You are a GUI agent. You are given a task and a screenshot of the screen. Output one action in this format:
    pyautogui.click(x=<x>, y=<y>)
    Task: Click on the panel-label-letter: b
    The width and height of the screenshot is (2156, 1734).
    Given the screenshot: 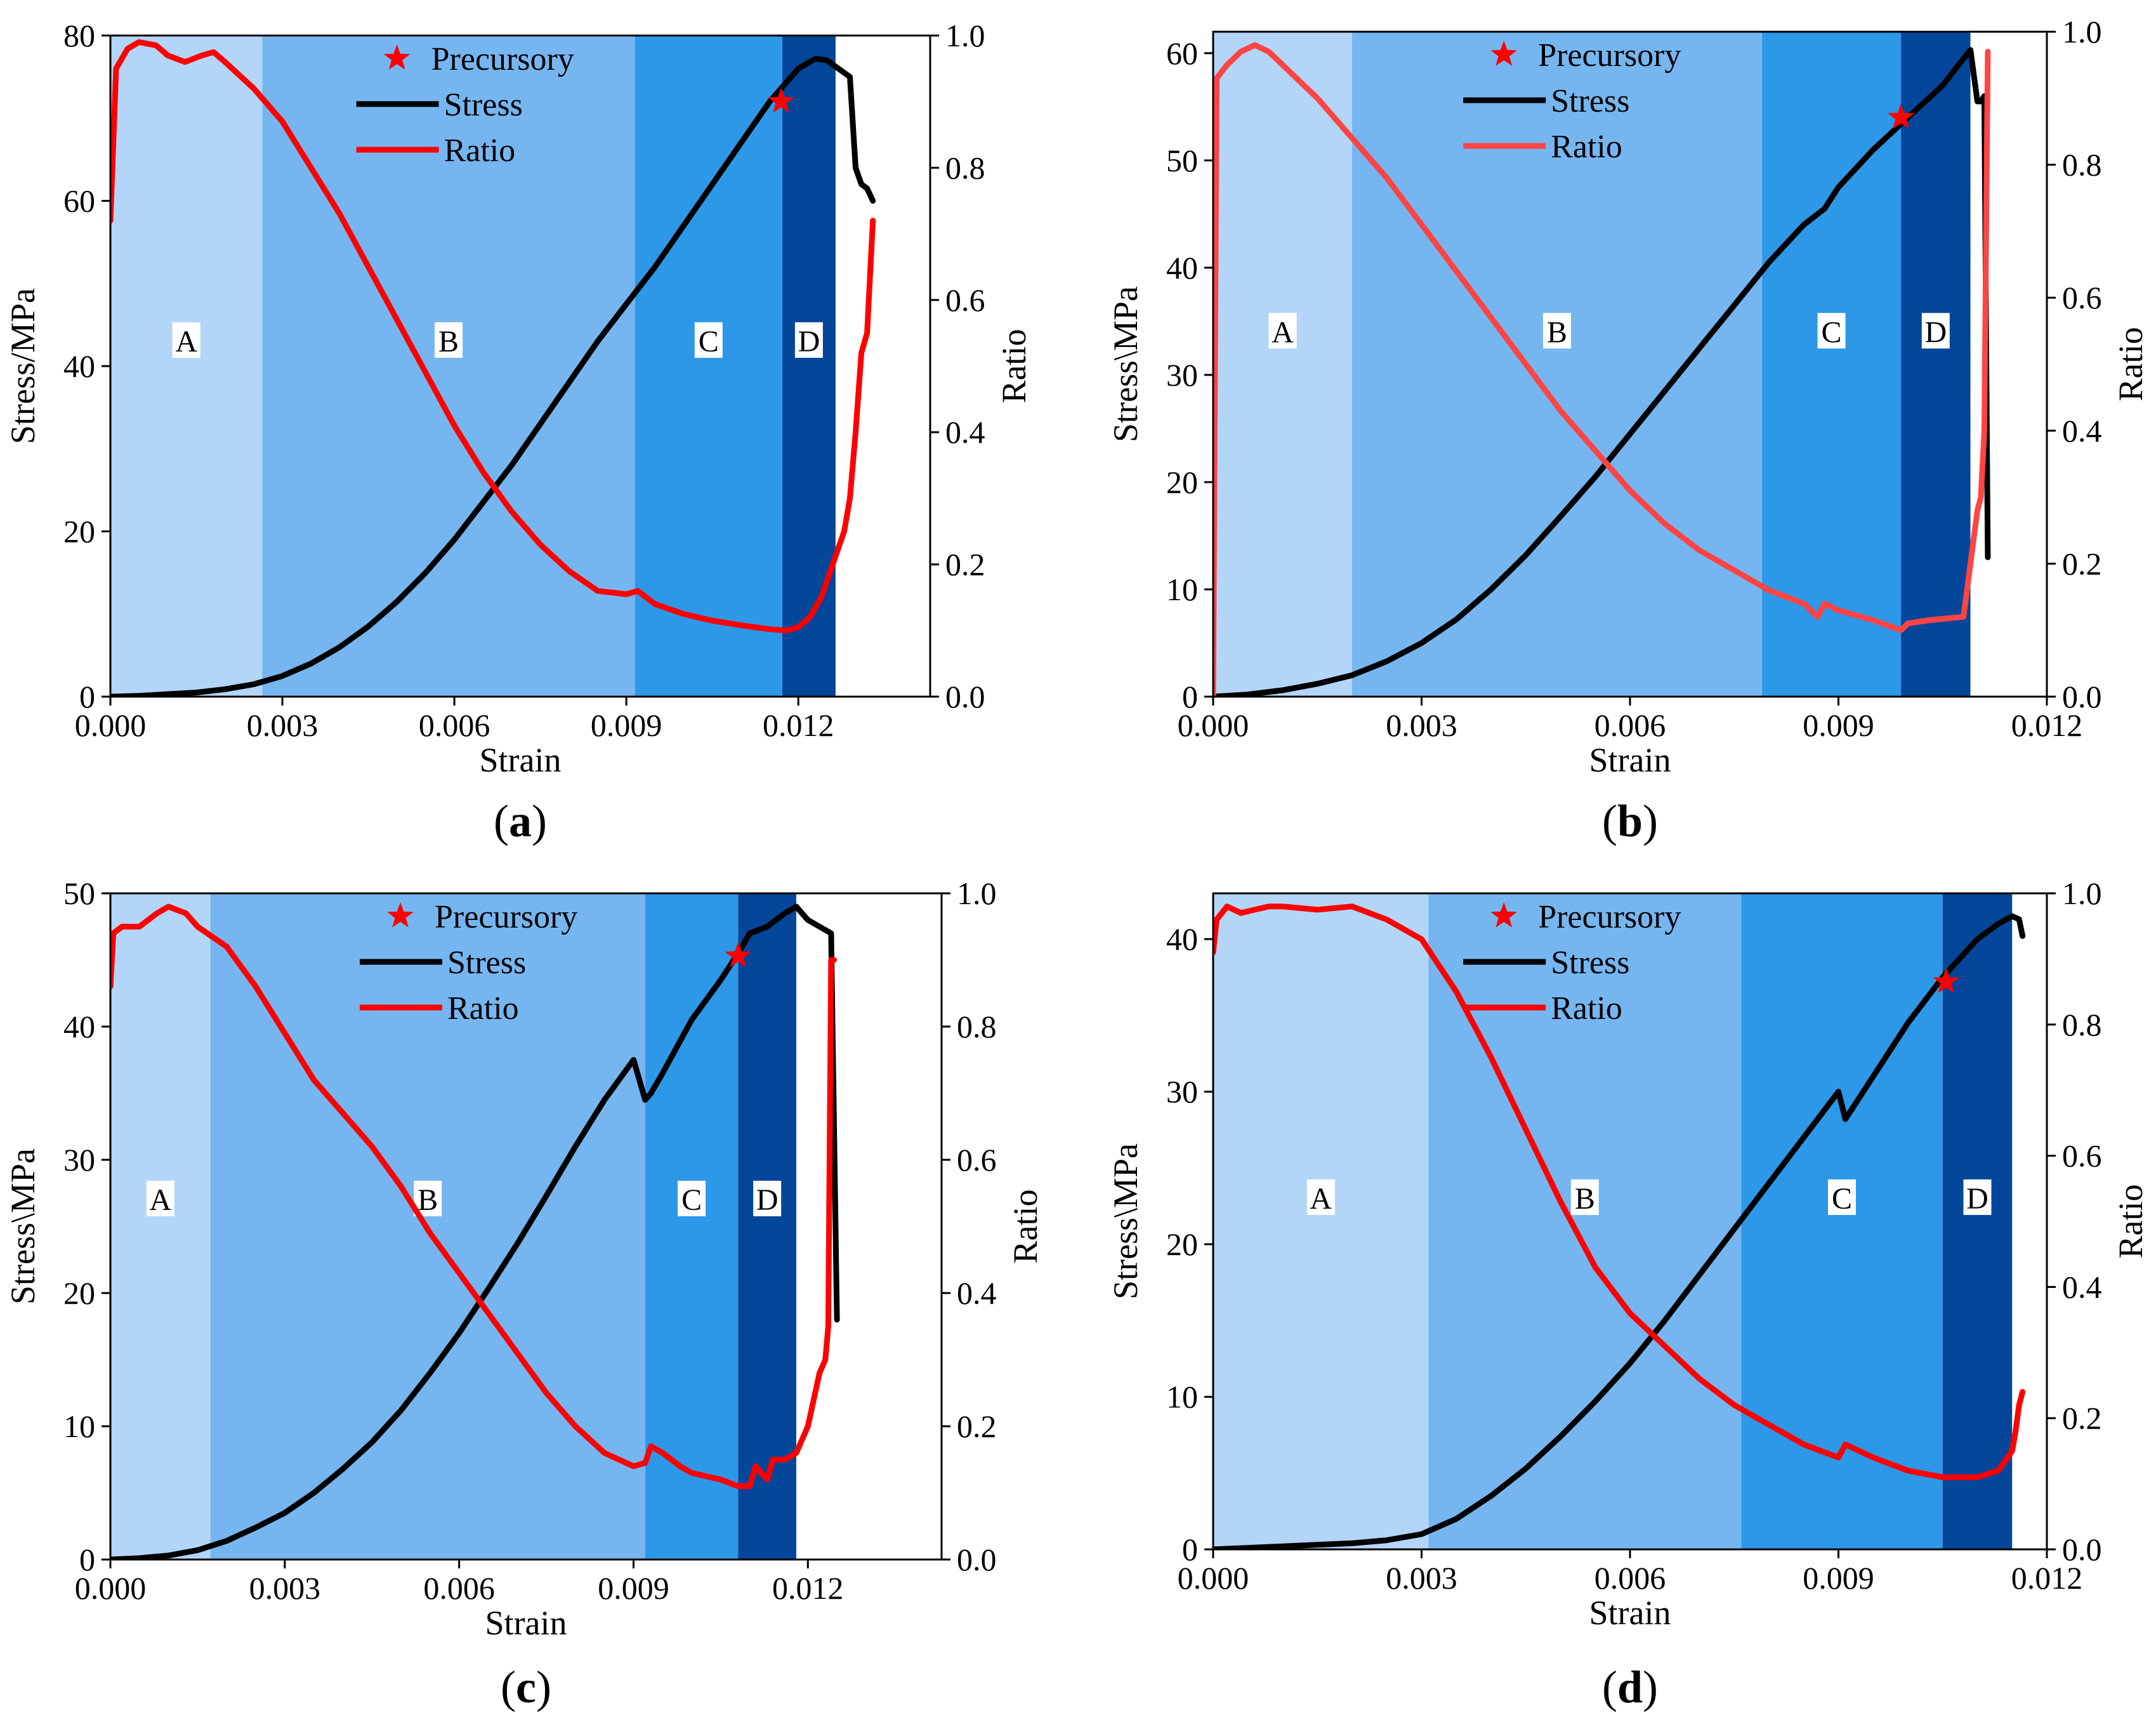 What is the action you would take?
    pyautogui.click(x=1630, y=821)
    